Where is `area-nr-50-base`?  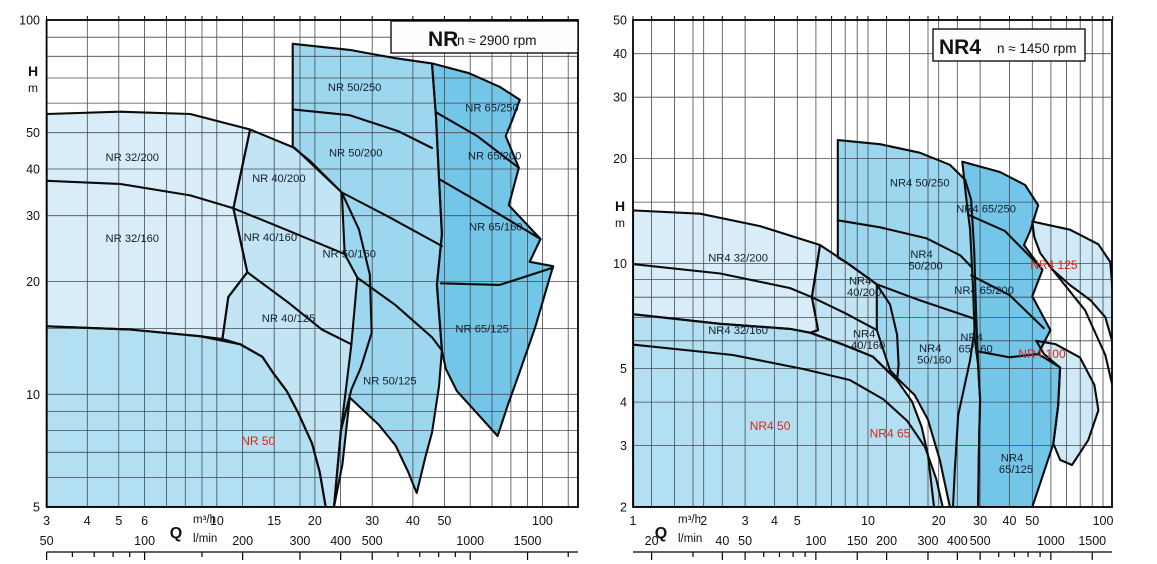
area-nr-50-base is located at coordinates (186, 416).